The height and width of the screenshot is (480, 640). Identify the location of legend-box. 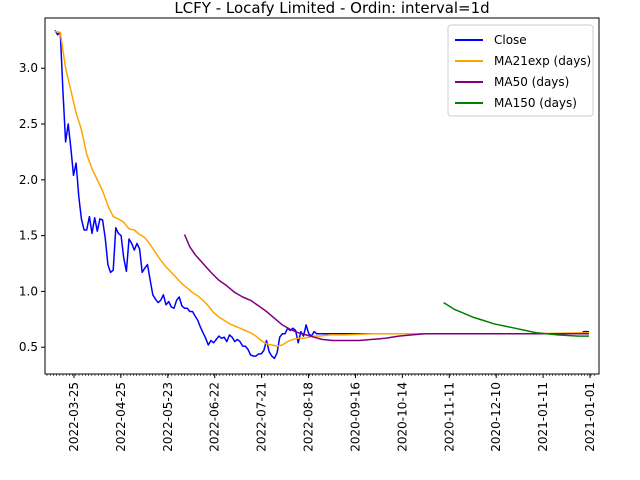
(520, 70).